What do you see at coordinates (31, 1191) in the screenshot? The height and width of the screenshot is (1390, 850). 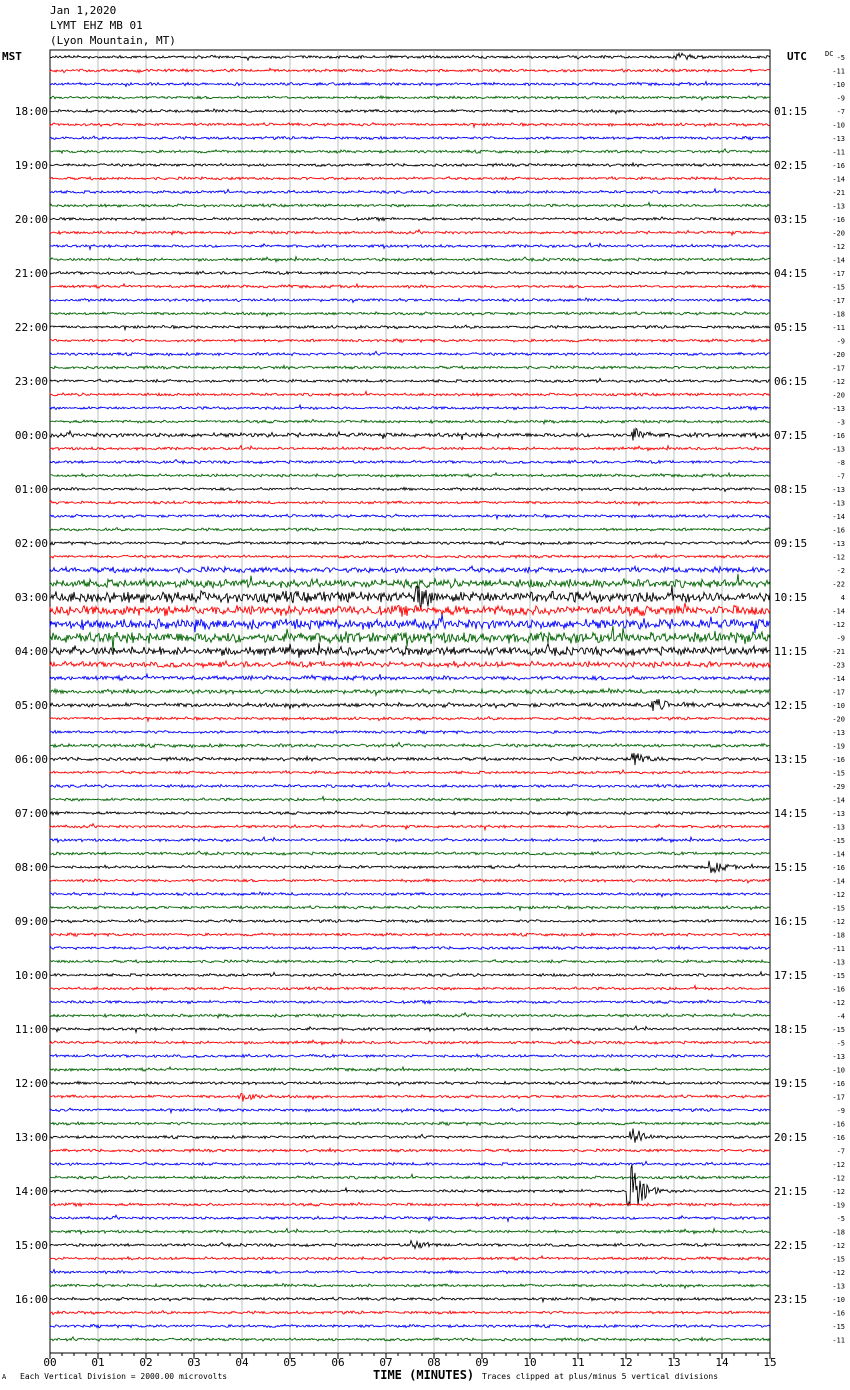 I see `left-hour-label: 14:00` at bounding box center [31, 1191].